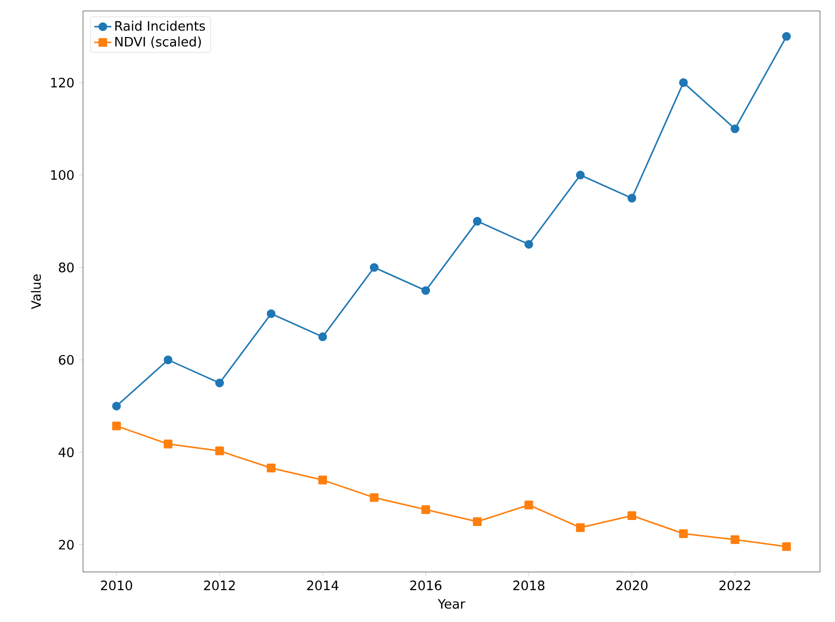  I want to click on x-axis-title: Year, so click(452, 604).